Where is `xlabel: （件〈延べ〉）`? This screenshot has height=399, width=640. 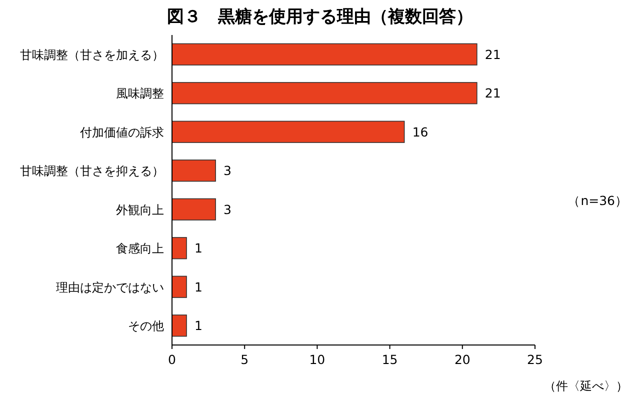
xlabel: （件〈延べ〉） is located at coordinates (586, 386).